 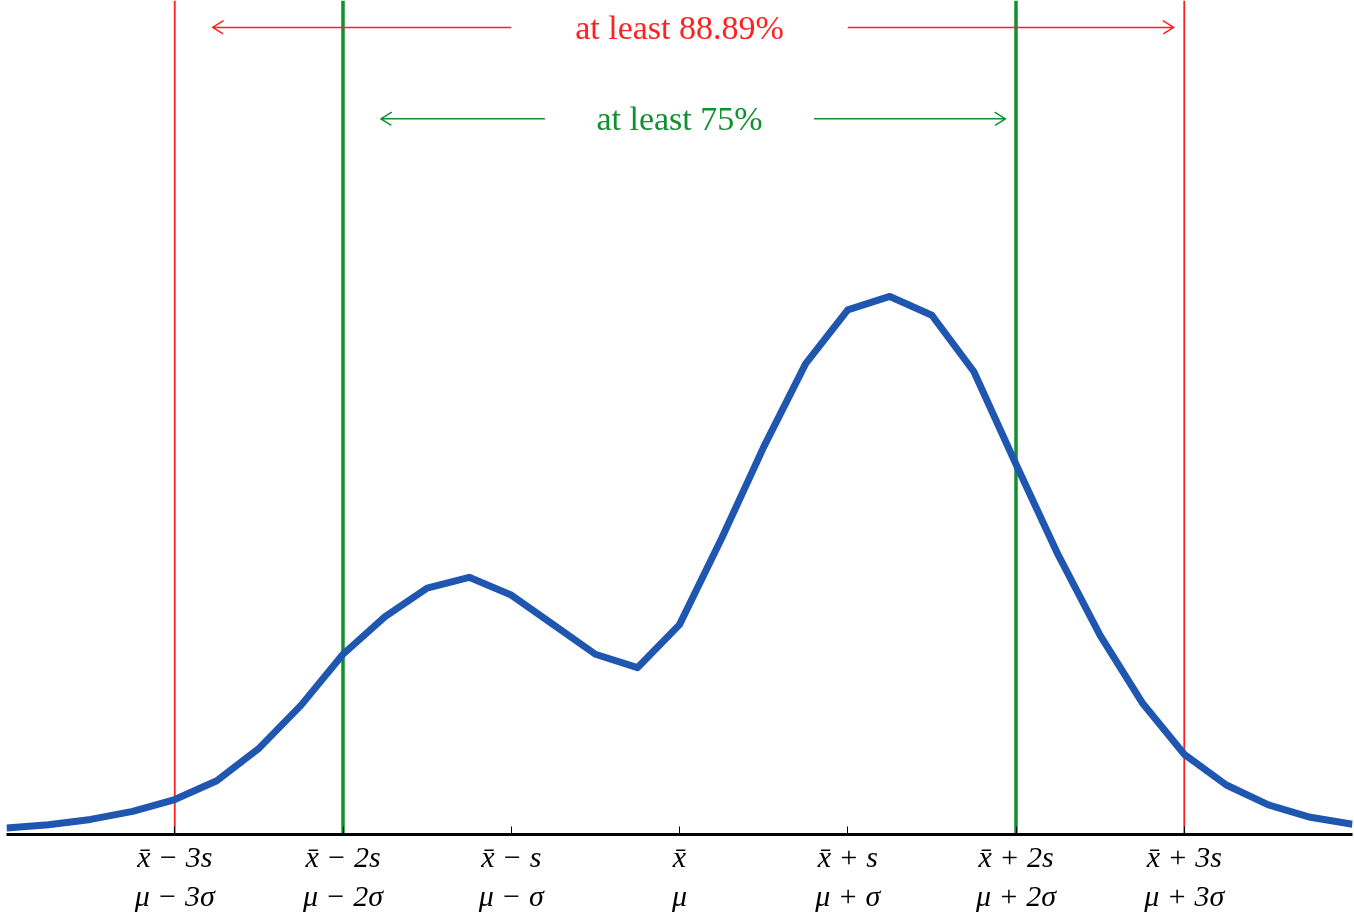 What do you see at coordinates (1016, 876) in the screenshot?
I see `x-tick-label: x̄ + 2s μ + 2σ` at bounding box center [1016, 876].